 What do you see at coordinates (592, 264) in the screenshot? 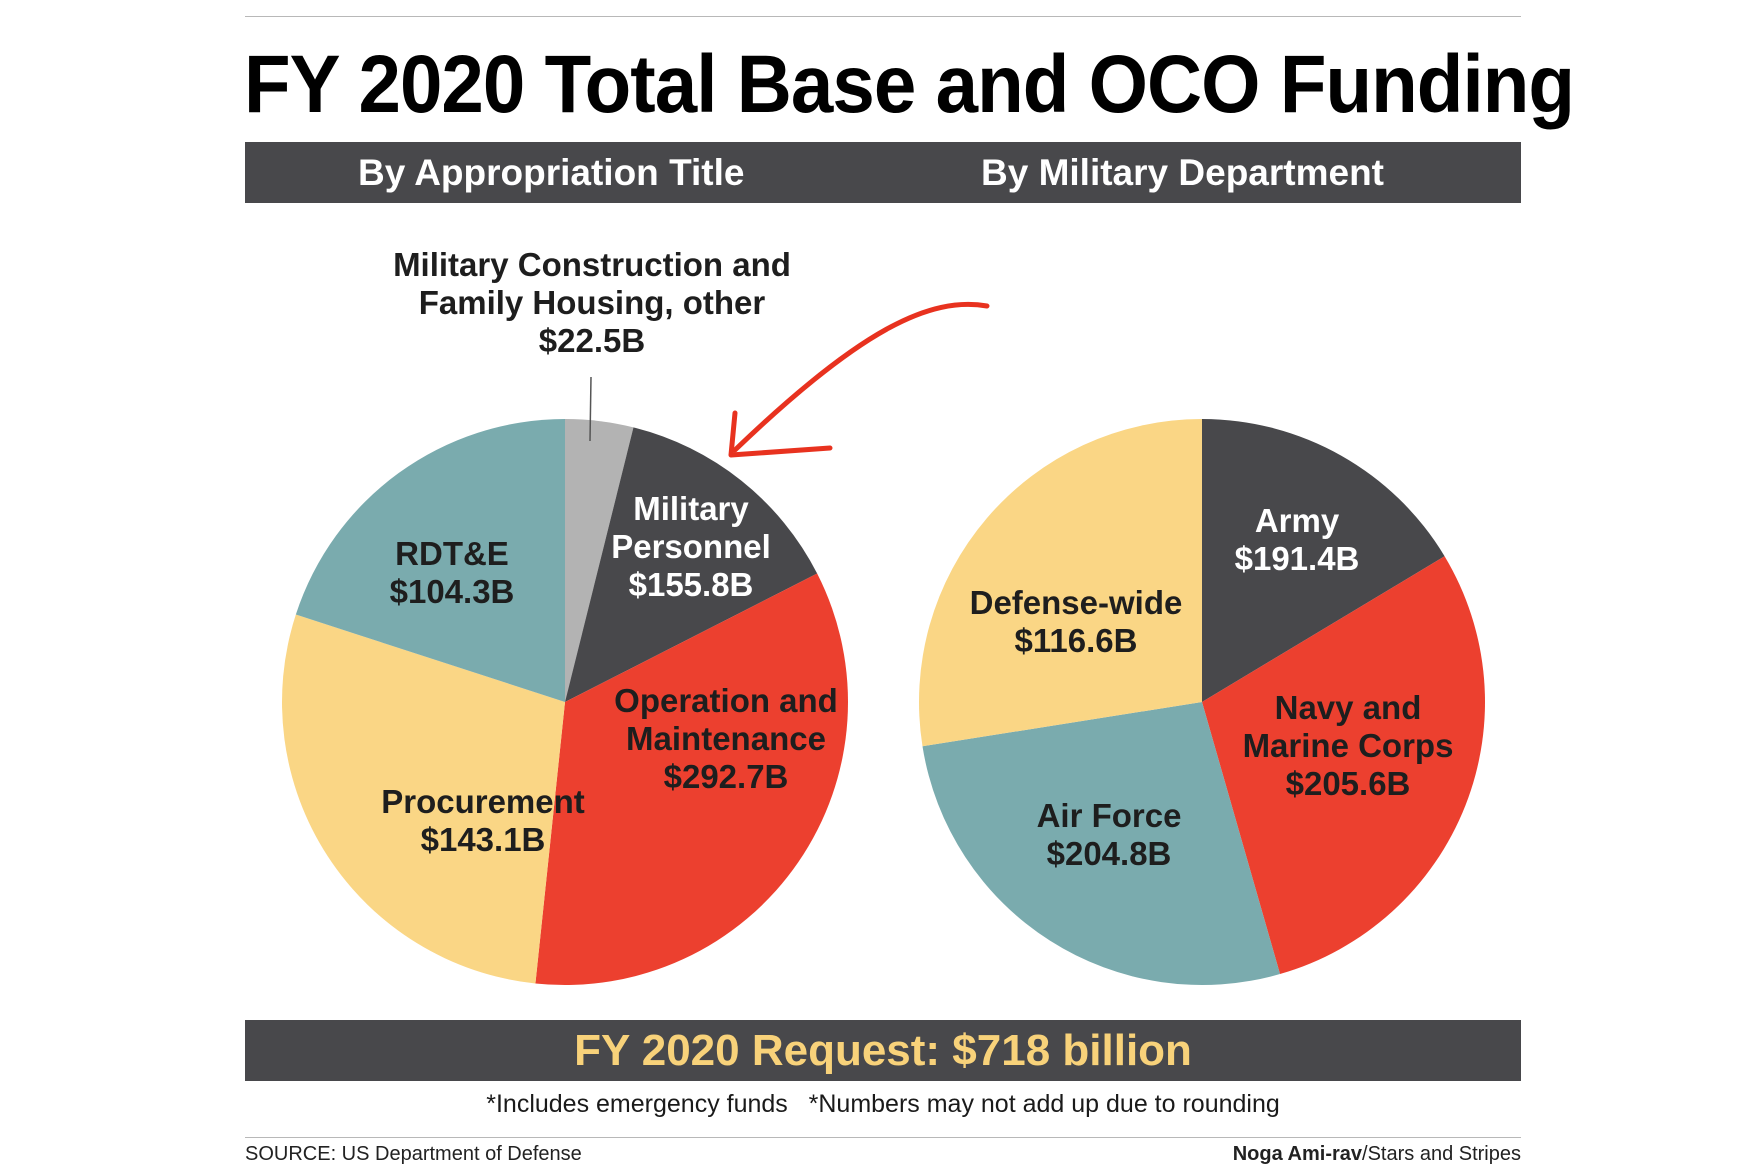
I see `slice-name: Military Construction and` at bounding box center [592, 264].